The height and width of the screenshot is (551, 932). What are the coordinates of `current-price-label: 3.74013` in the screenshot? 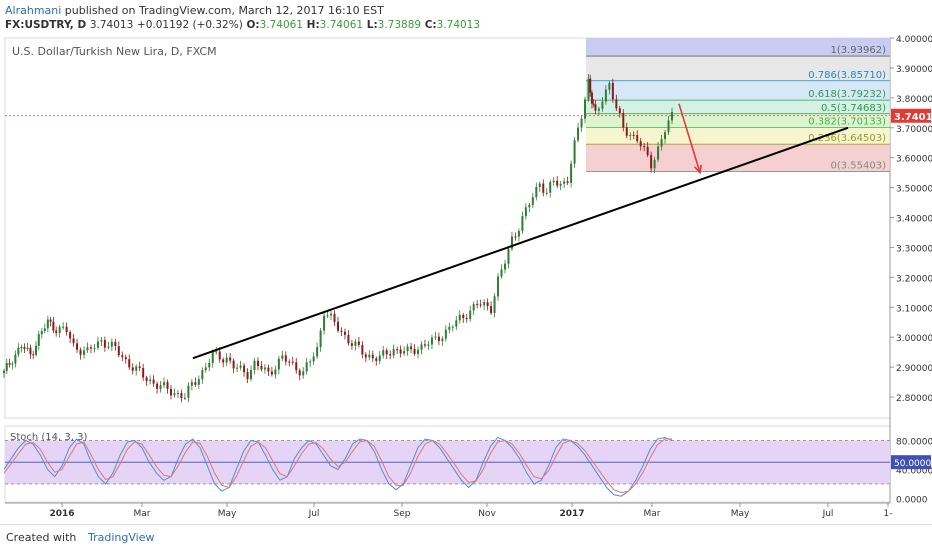 It's located at (913, 117).